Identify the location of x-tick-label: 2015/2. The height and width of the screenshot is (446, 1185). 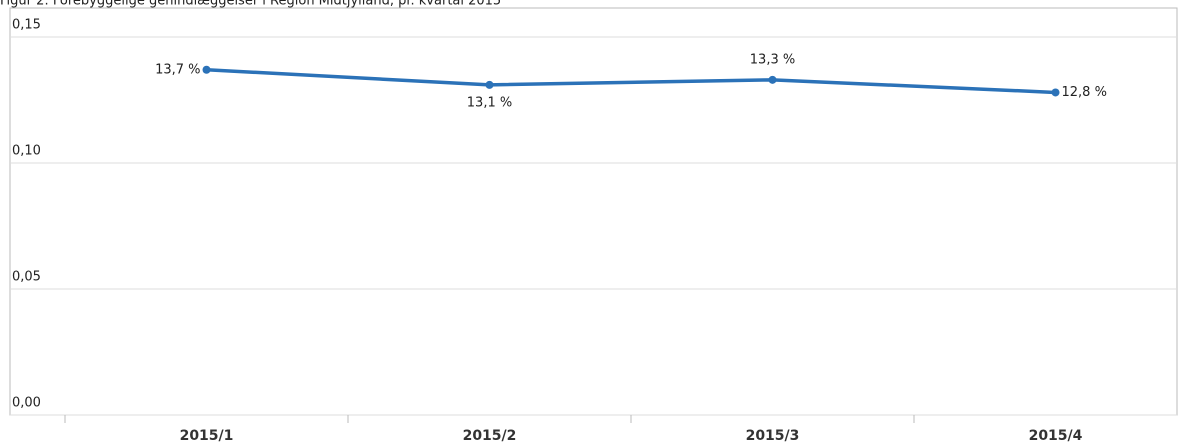
(490, 436).